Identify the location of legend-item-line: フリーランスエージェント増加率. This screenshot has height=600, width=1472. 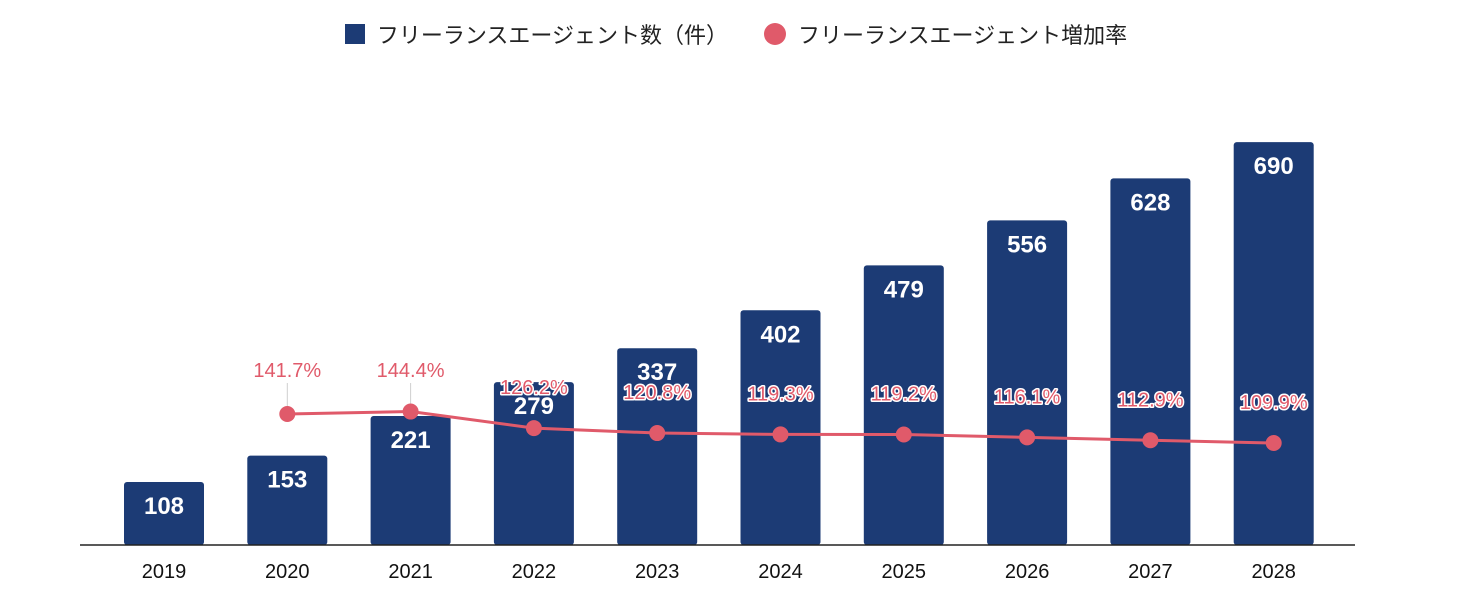
(945, 34).